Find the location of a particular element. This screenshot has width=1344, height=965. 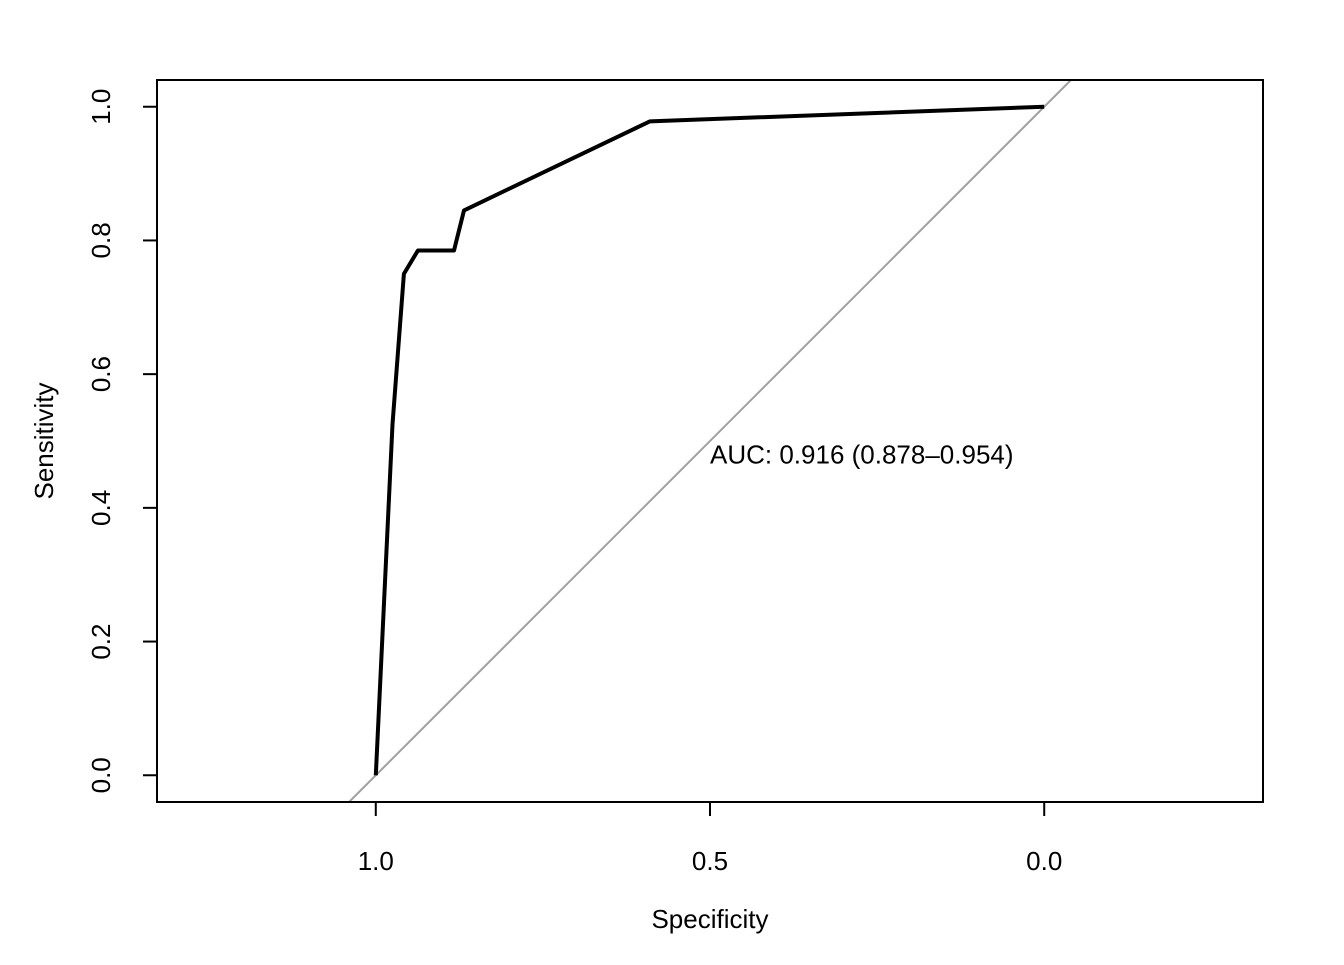

annotations: AUC: 0.916 (0.878–0.954) is located at coordinates (862, 454).